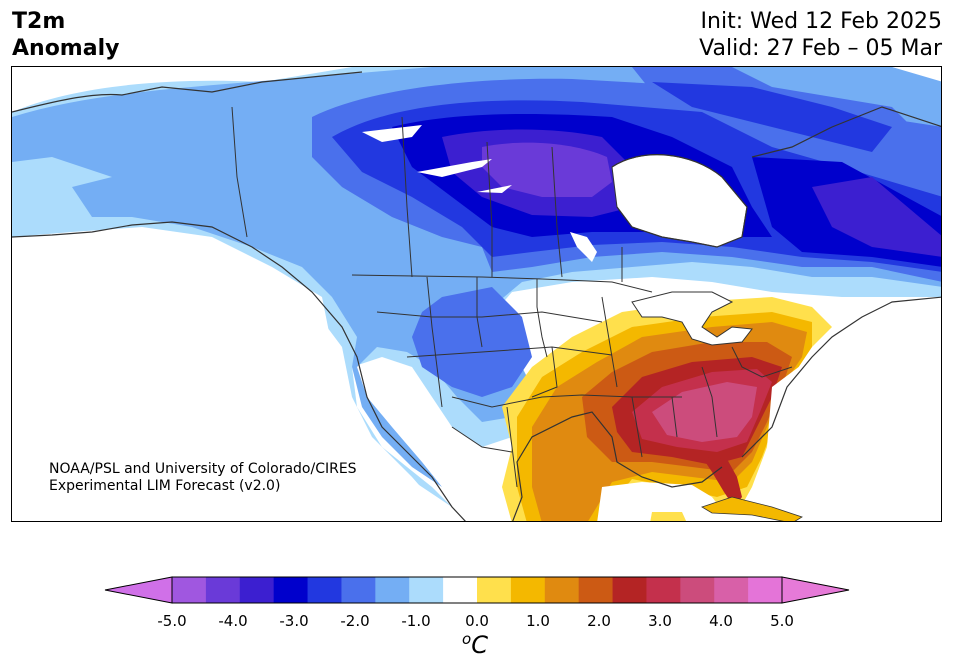 The image size is (954, 671). Describe the element at coordinates (467, 639) in the screenshot. I see `degree-symbol: o` at that location.